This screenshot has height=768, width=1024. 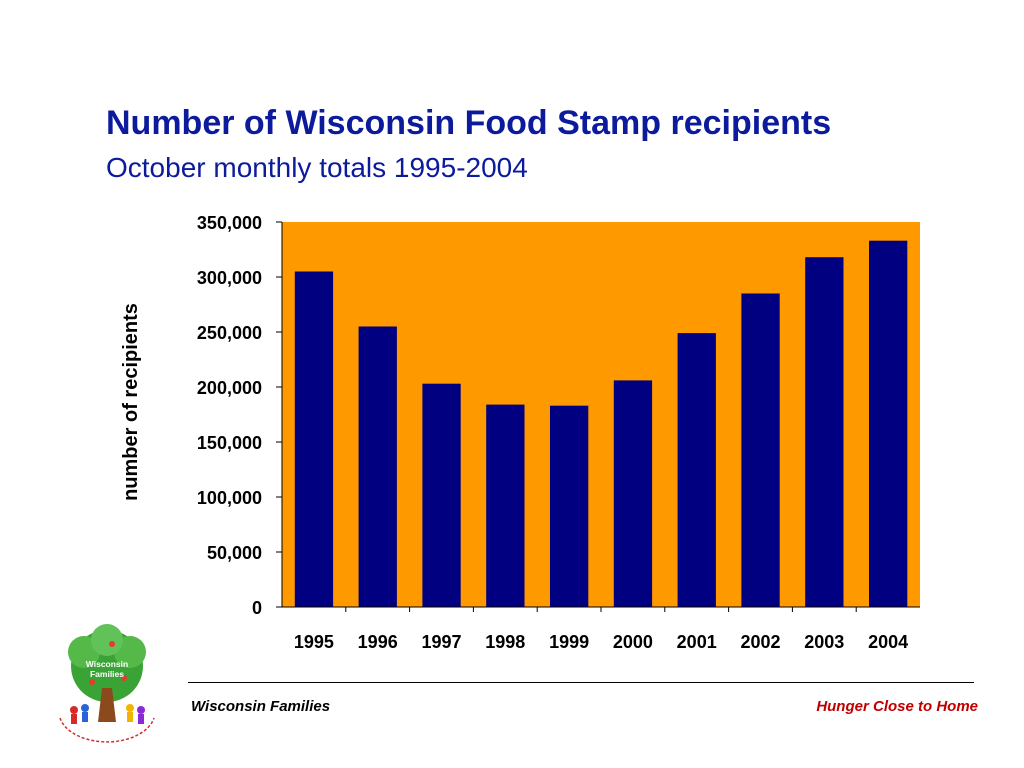 What do you see at coordinates (441, 642) in the screenshot?
I see `x-tick-label: 1997` at bounding box center [441, 642].